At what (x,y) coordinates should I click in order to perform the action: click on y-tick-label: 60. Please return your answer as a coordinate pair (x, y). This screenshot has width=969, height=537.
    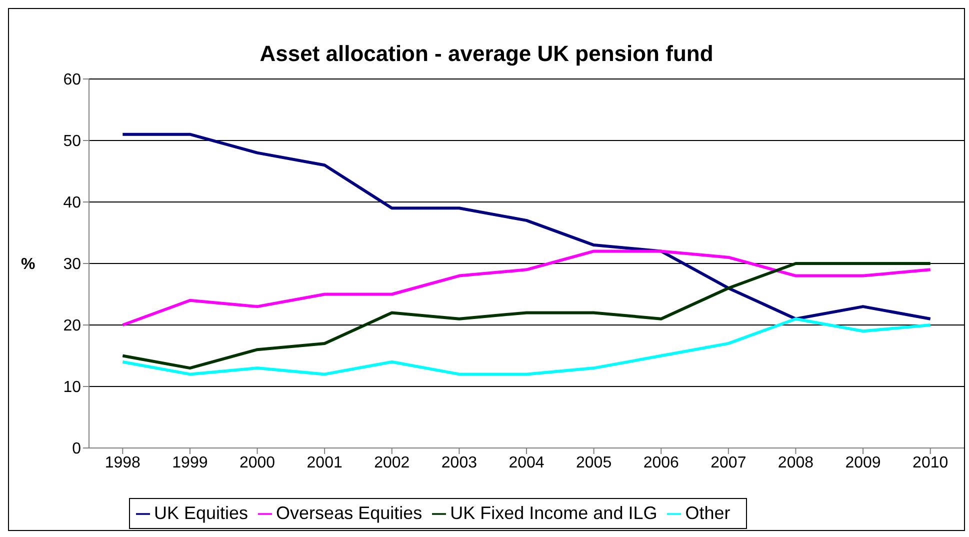
    Looking at the image, I should click on (72, 80).